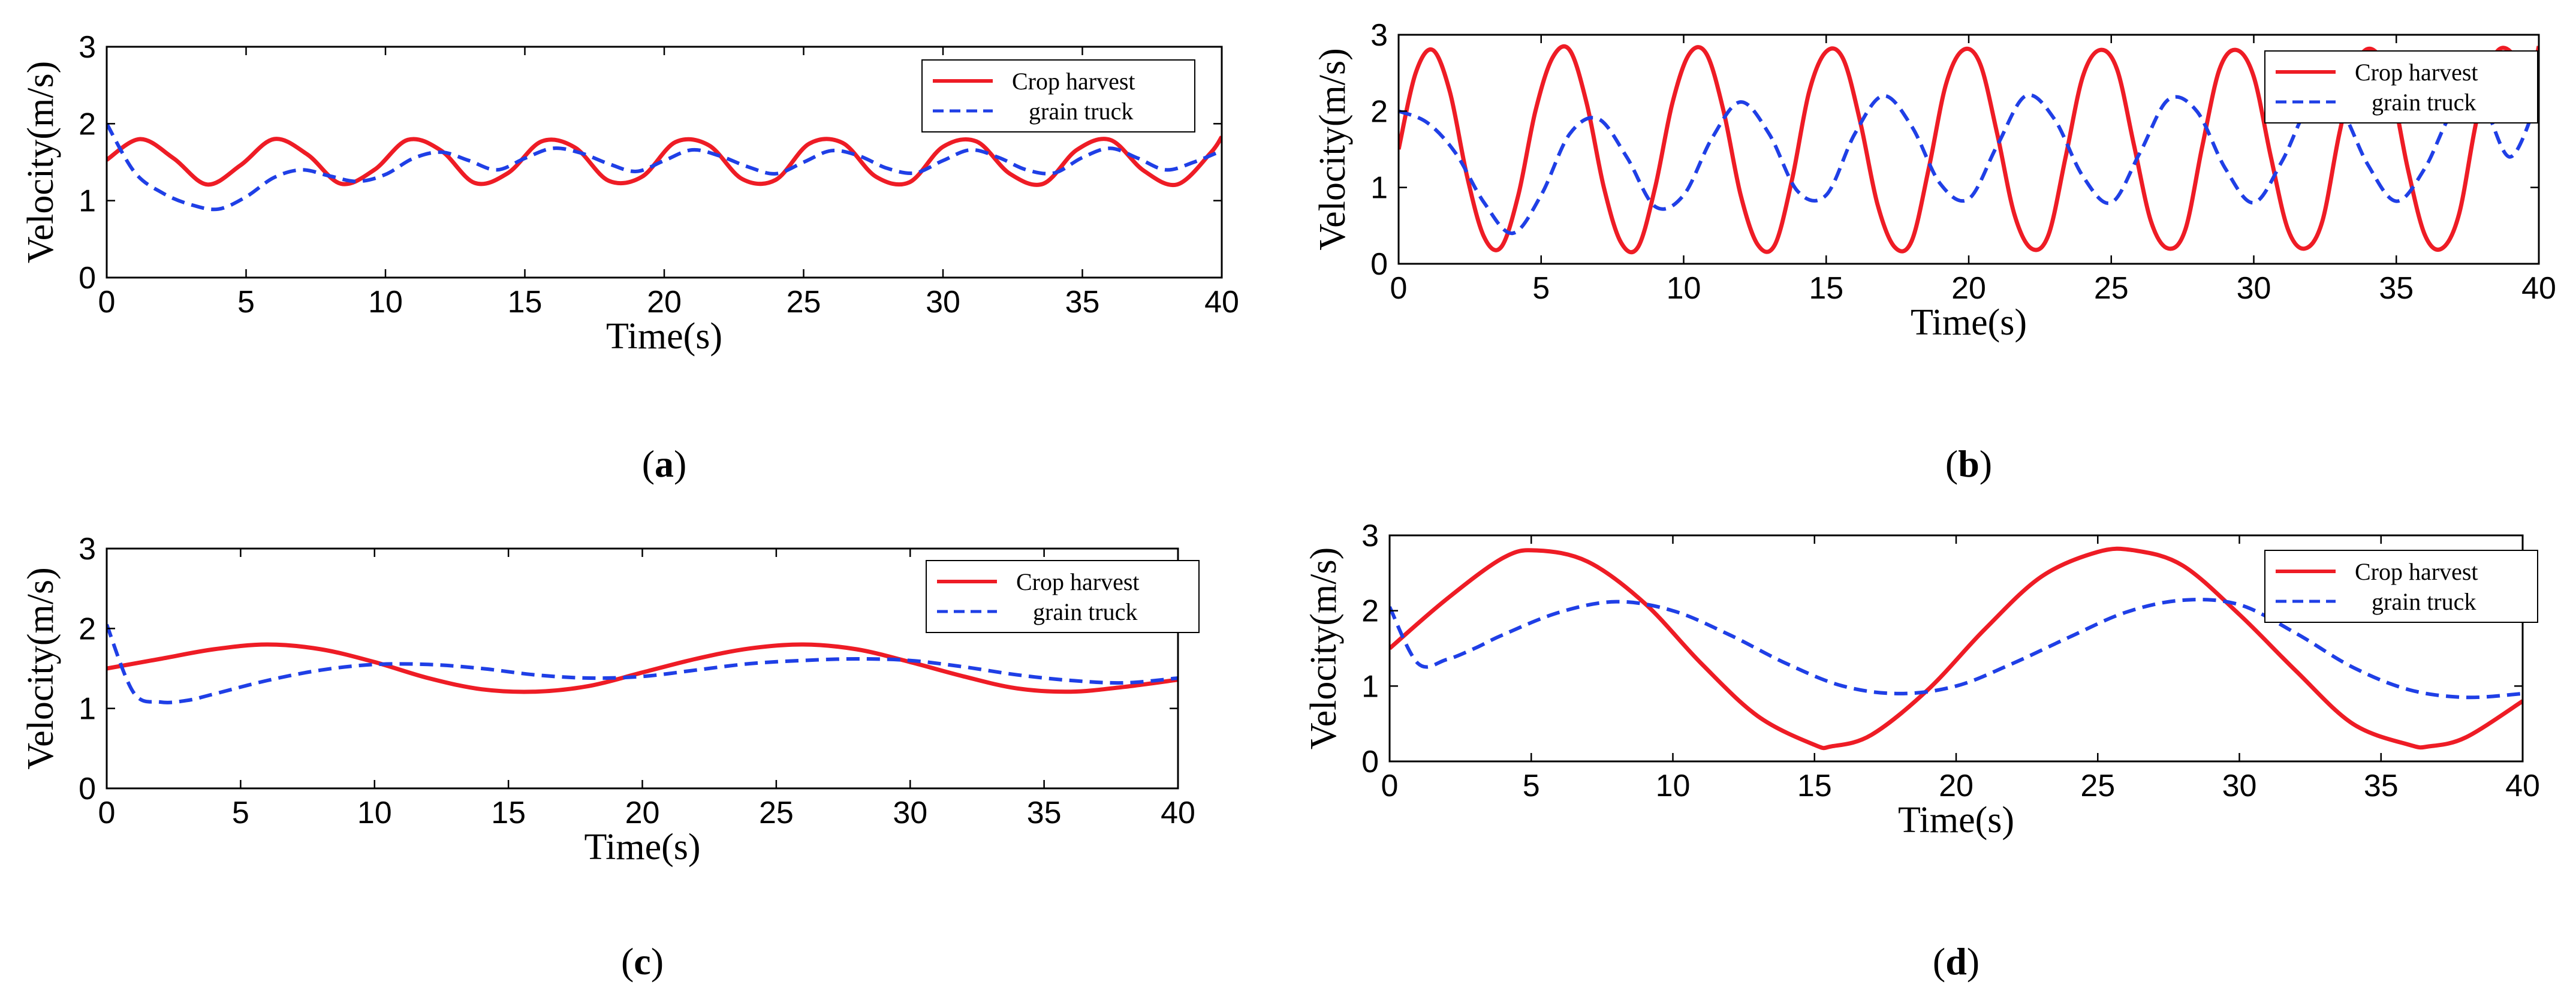  I want to click on caption-letter: d, so click(1956, 962).